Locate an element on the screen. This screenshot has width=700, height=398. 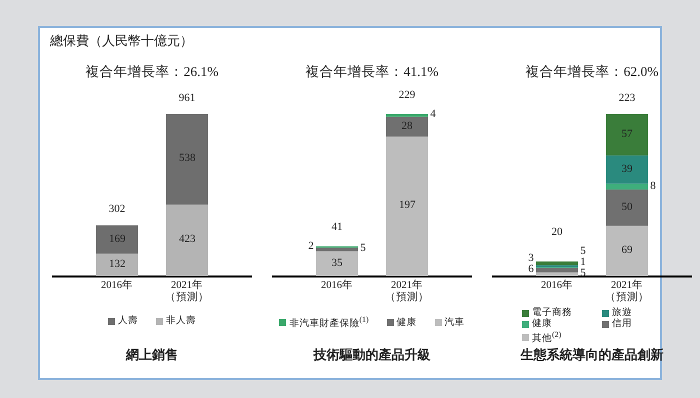
legend-label: 非汽車財產保險$^{(1)}$ is located at coordinates (329, 322).